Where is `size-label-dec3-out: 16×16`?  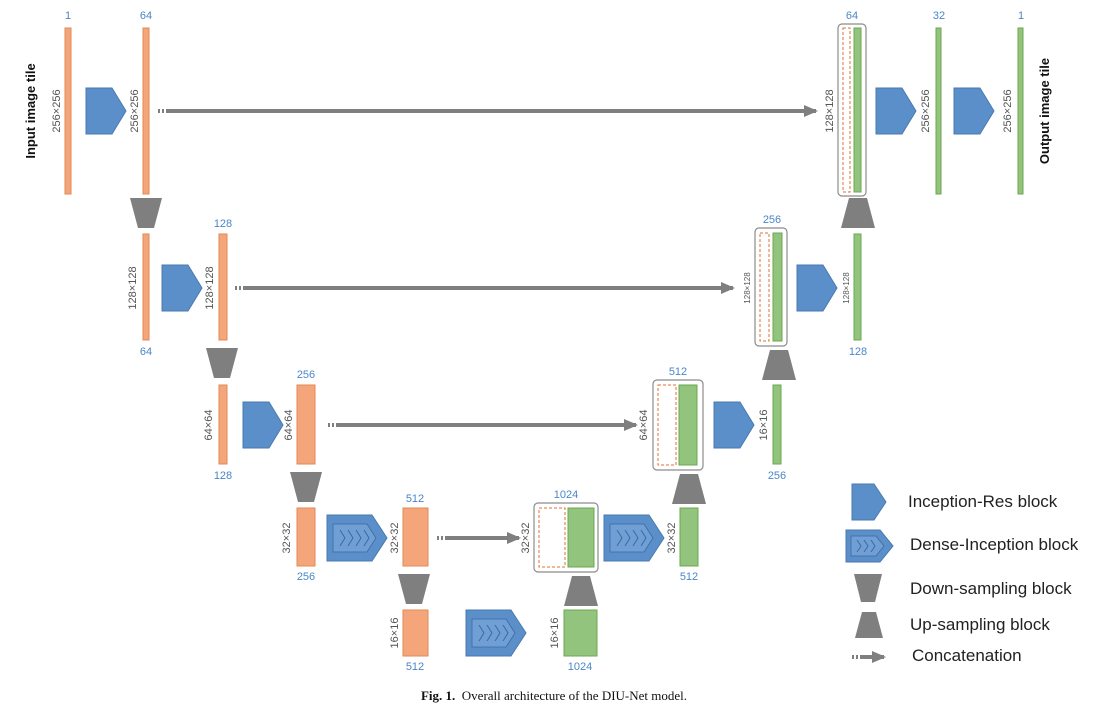
size-label-dec3-out: 16×16 is located at coordinates (764, 425).